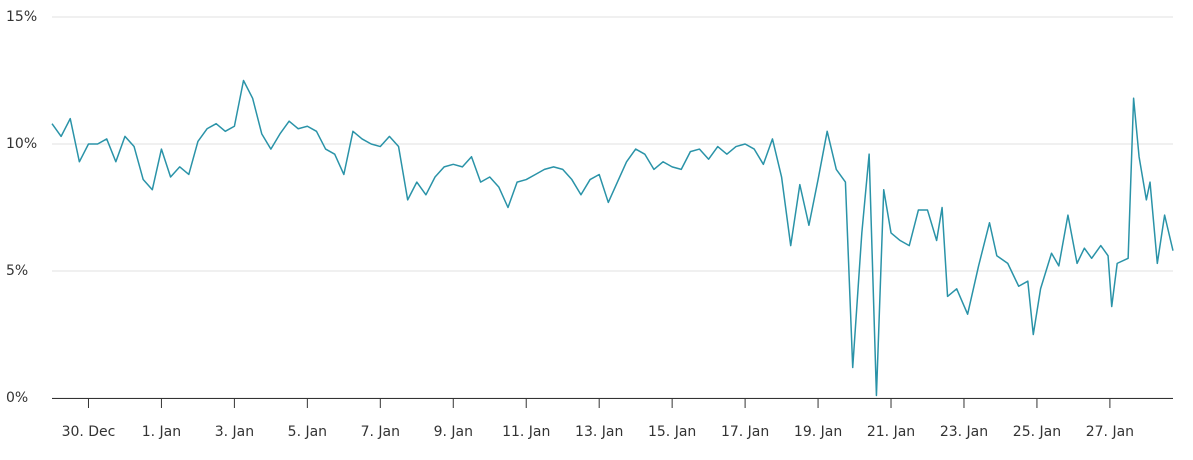 This screenshot has height=460, width=1193. Describe the element at coordinates (672, 432) in the screenshot. I see `x-tick-label: 15. Jan` at that location.